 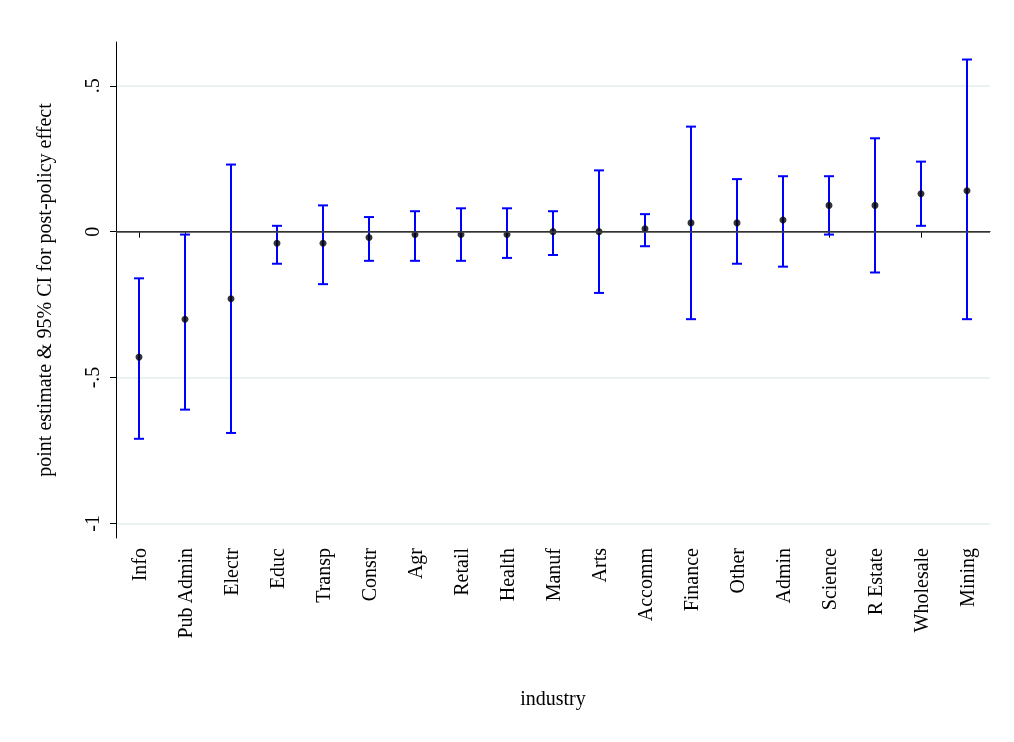 I want to click on x-tick-label: Electr, so click(x=231, y=571).